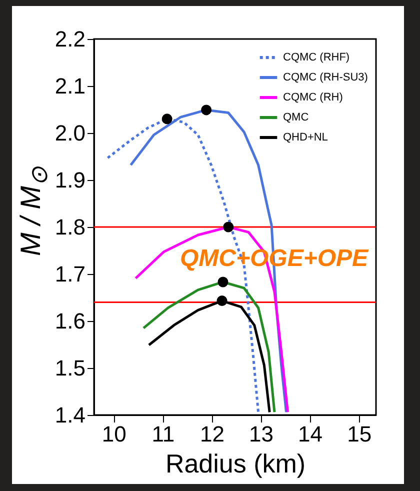 Image resolution: width=420 pixels, height=491 pixels. I want to click on y-tick-label: 2.1, so click(70, 86).